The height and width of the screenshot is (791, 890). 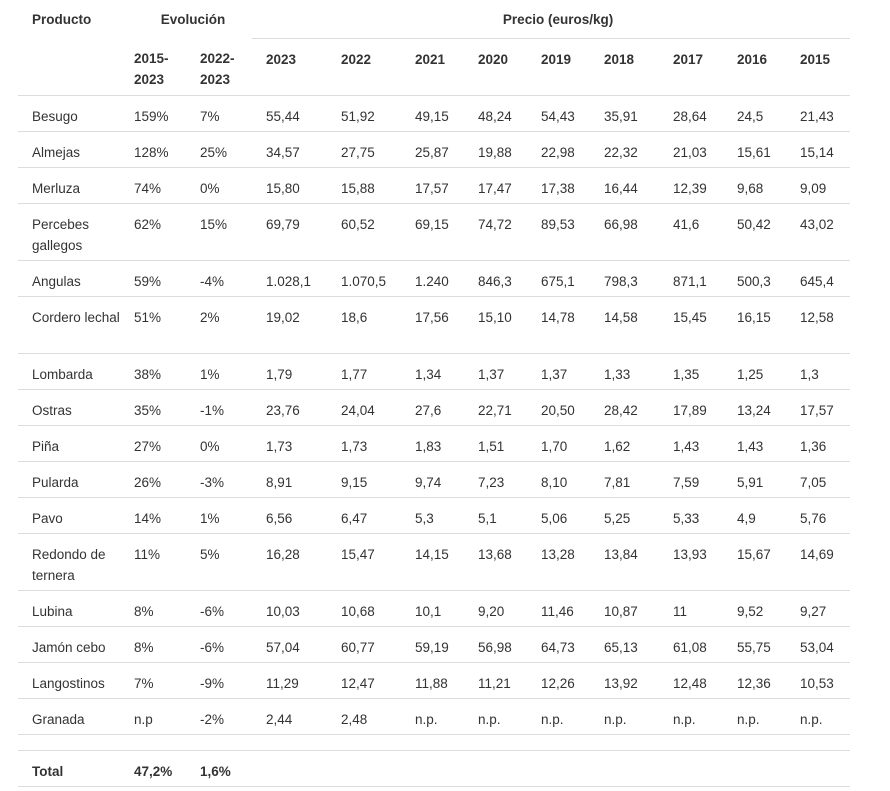 What do you see at coordinates (364, 185) in the screenshot?
I see `price-cell: 15,88` at bounding box center [364, 185].